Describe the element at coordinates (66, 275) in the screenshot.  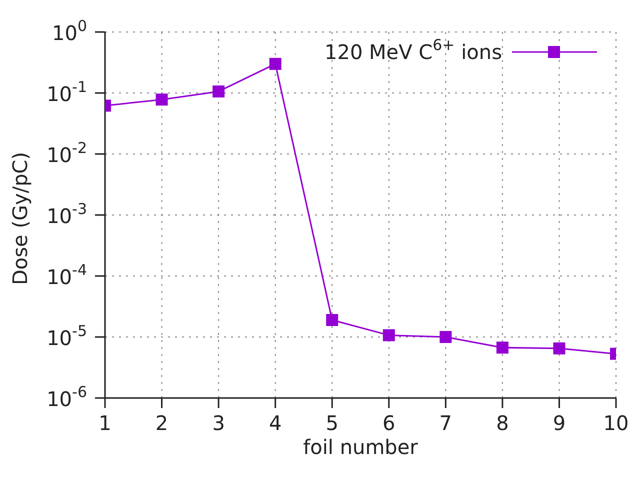
I see `y-tick-label: 10$^{-4}$` at that location.